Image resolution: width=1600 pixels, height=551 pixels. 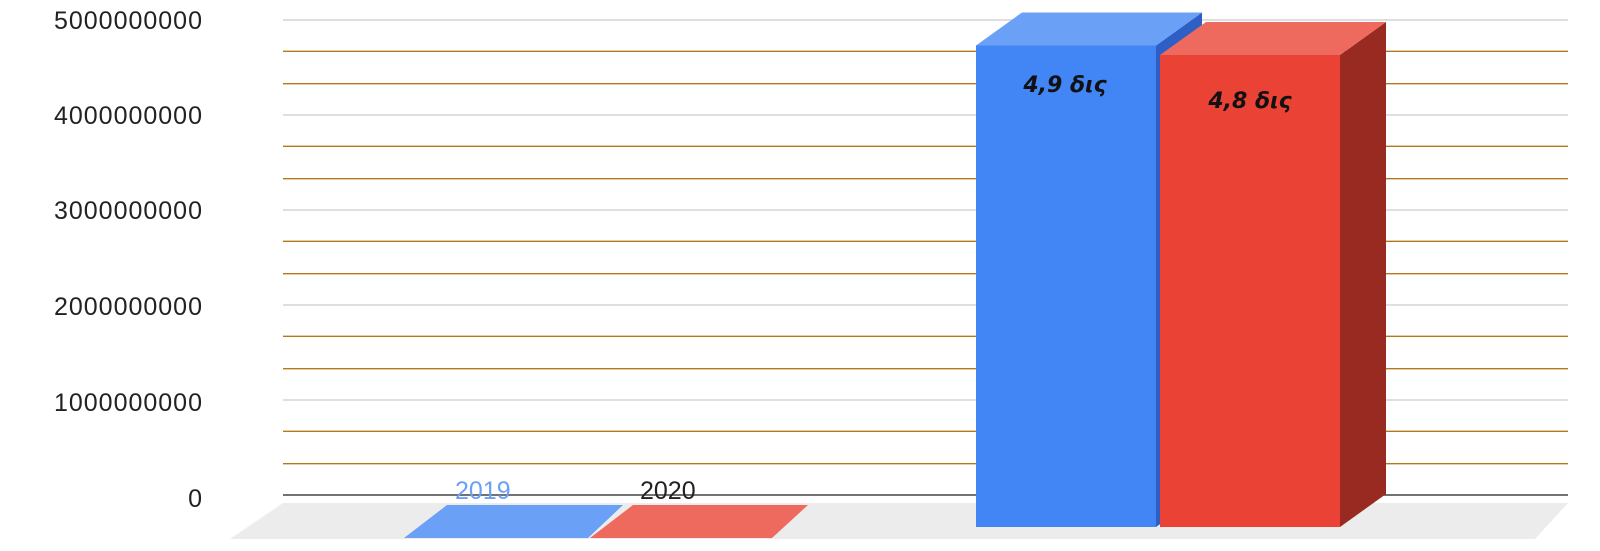 I want to click on bar-front-2020, so click(x=1250, y=291).